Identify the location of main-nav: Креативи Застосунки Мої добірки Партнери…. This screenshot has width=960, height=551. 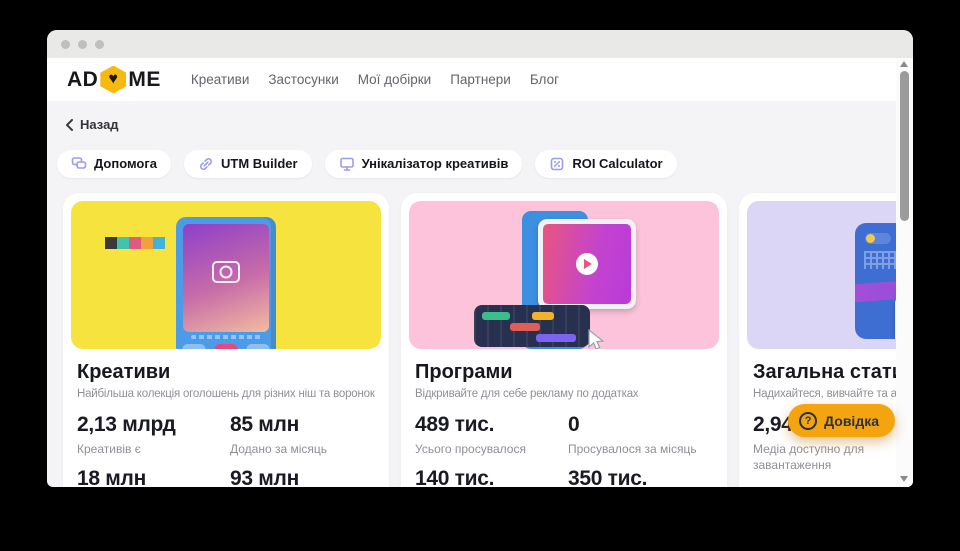
(375, 79).